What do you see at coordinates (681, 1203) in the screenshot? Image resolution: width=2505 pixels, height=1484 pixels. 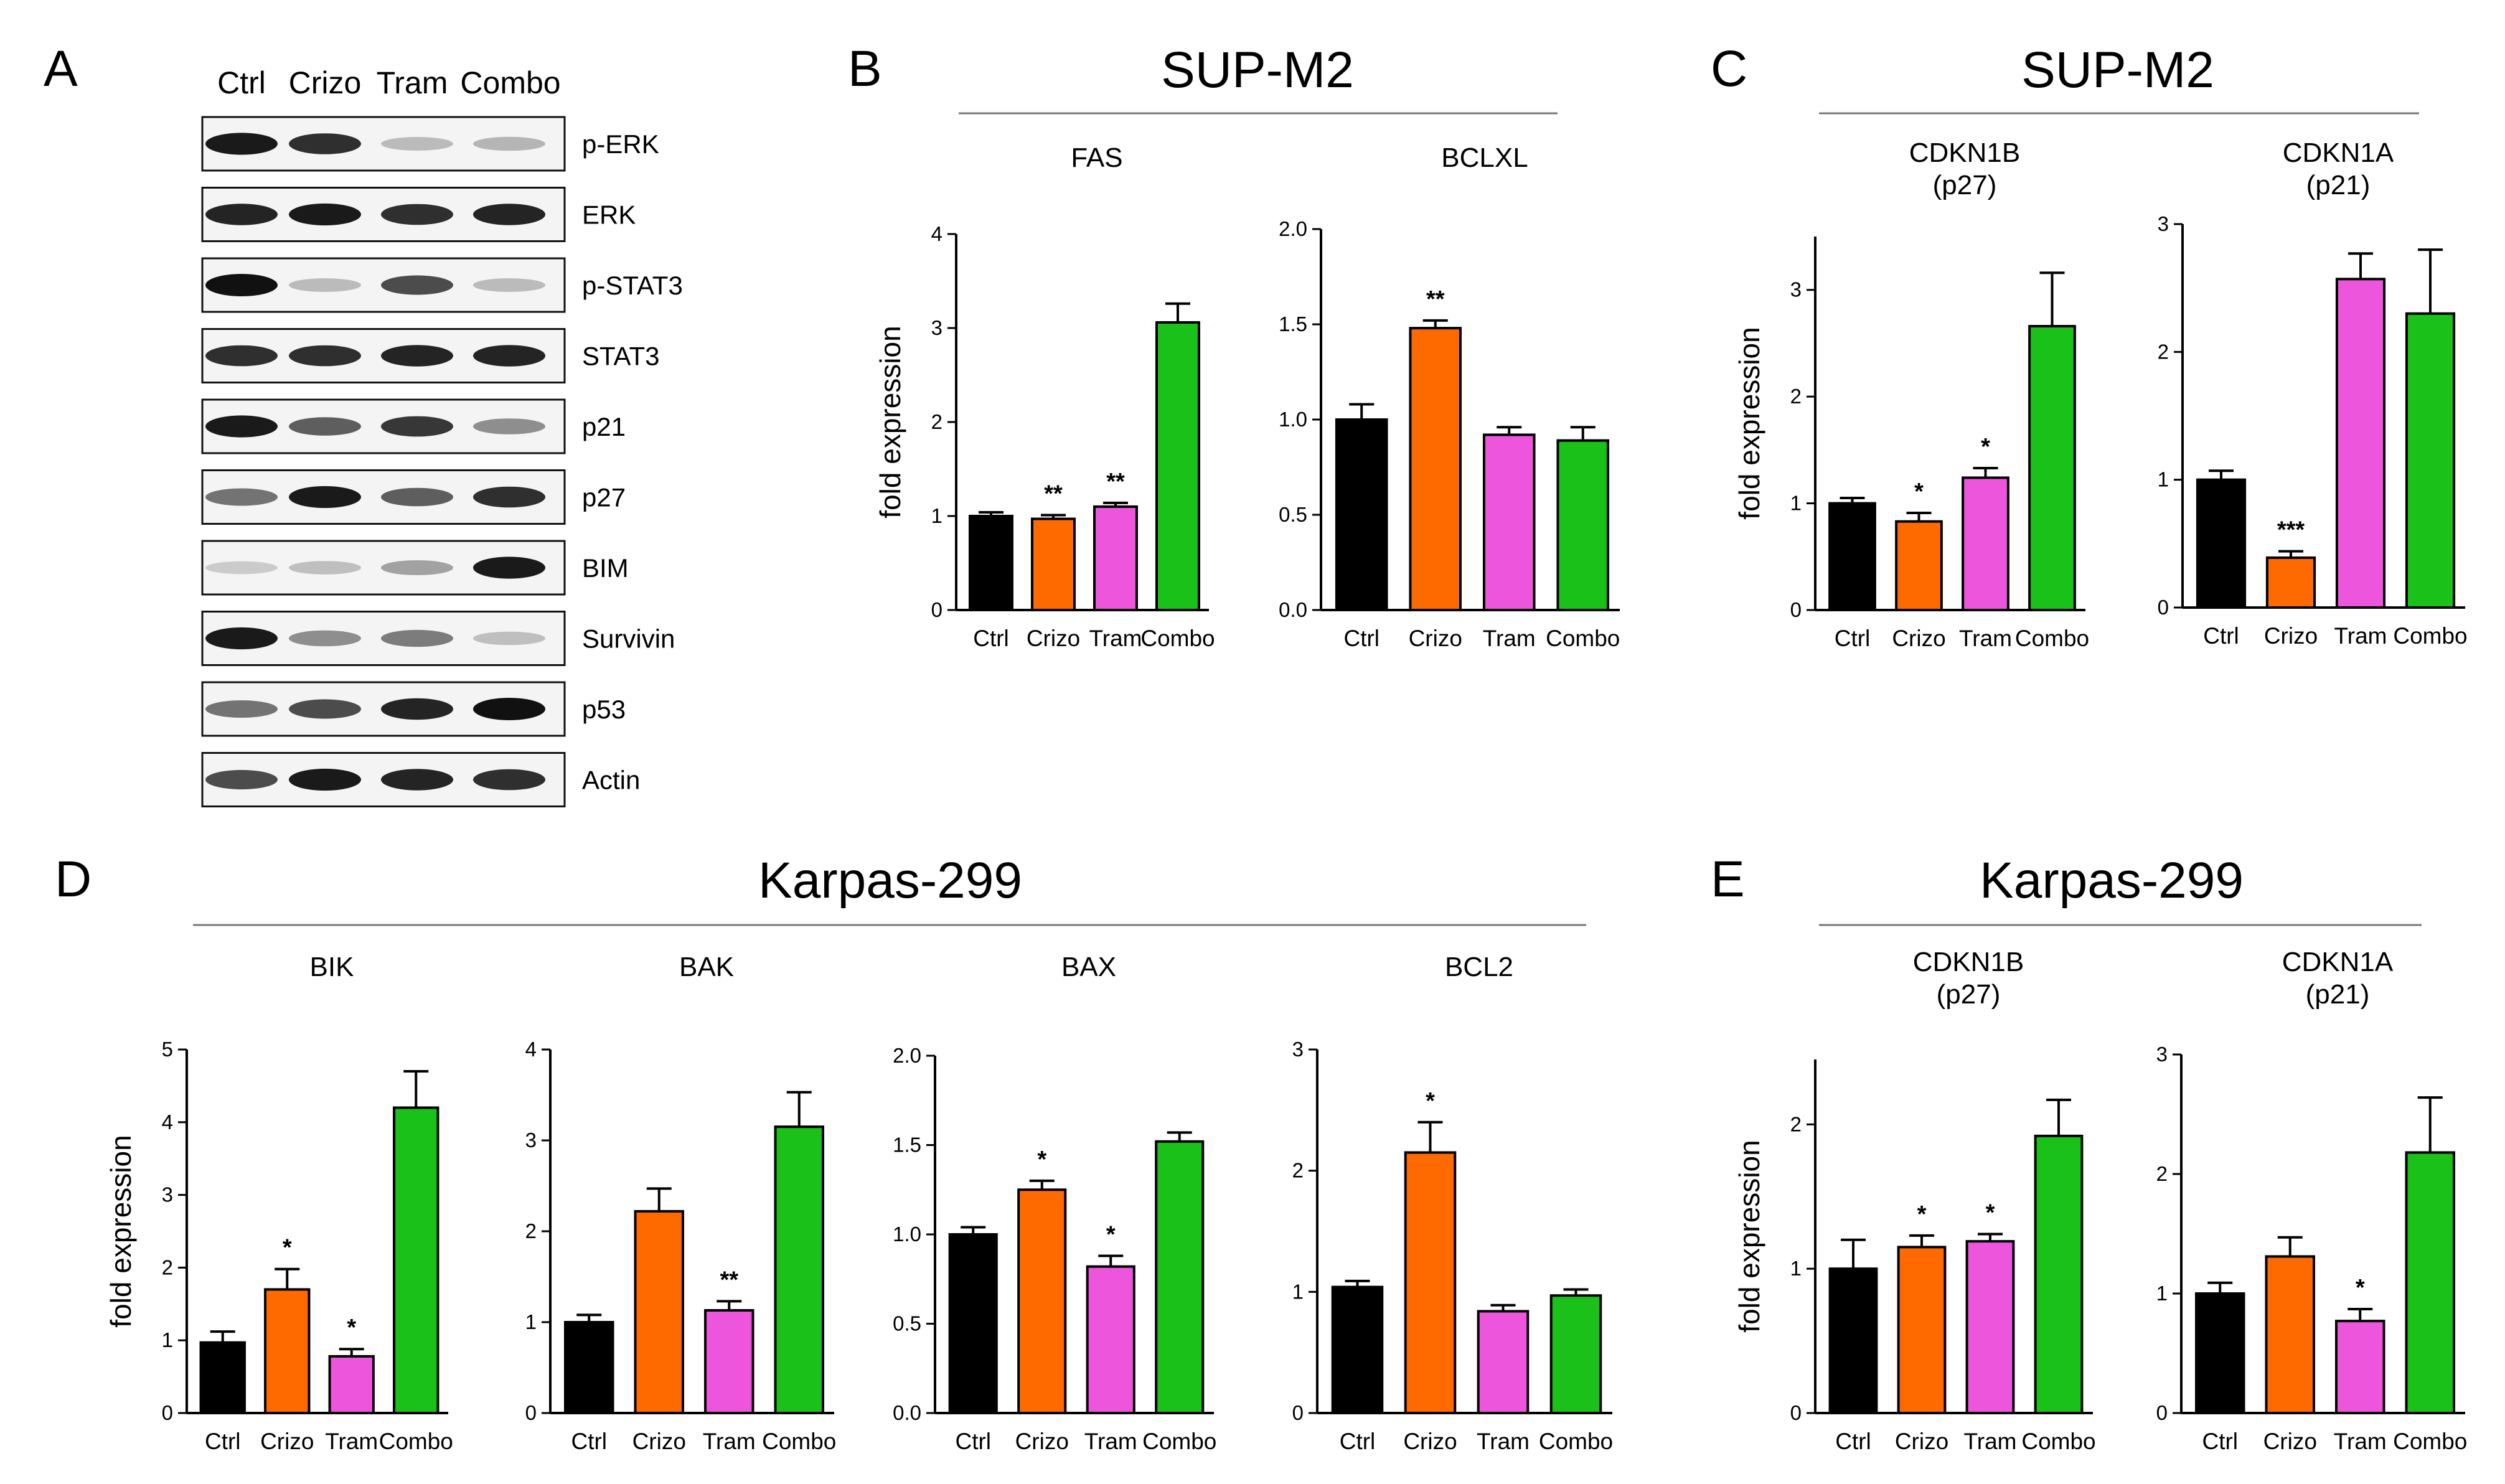 I see `bar-chart-bak: BAK 0 1 2 3 4 Ctrl Crizo ** Tram Combo` at bounding box center [681, 1203].